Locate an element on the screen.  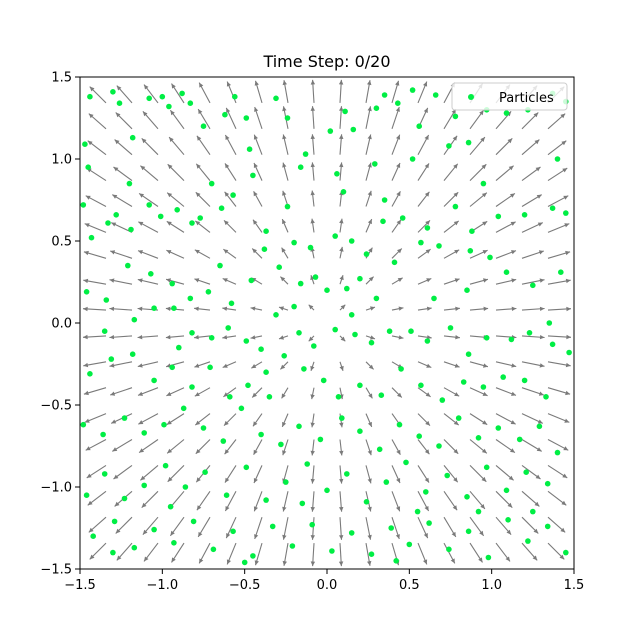
y-tick-label: 1.0 is located at coordinates (61, 160).